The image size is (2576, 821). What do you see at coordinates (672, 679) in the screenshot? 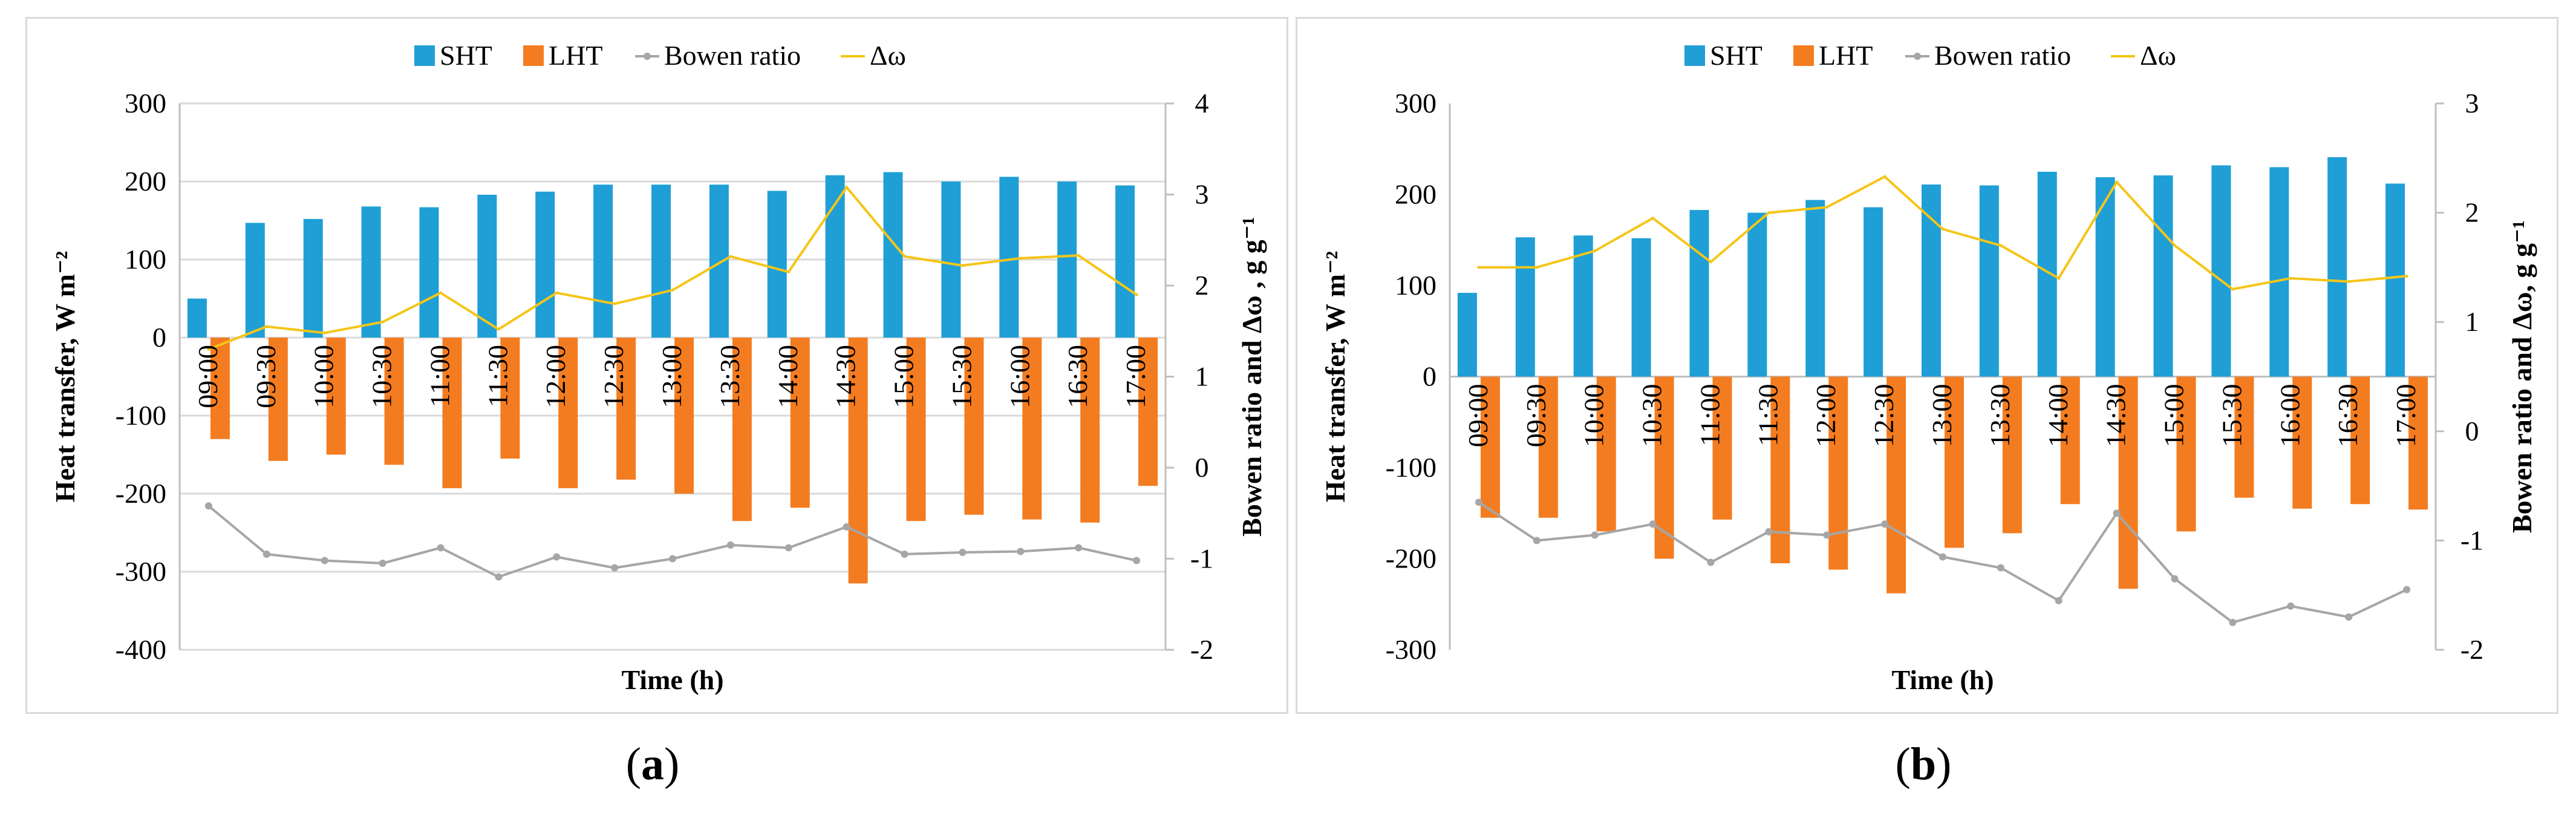
I see `x-axis-title: Time (h)` at bounding box center [672, 679].